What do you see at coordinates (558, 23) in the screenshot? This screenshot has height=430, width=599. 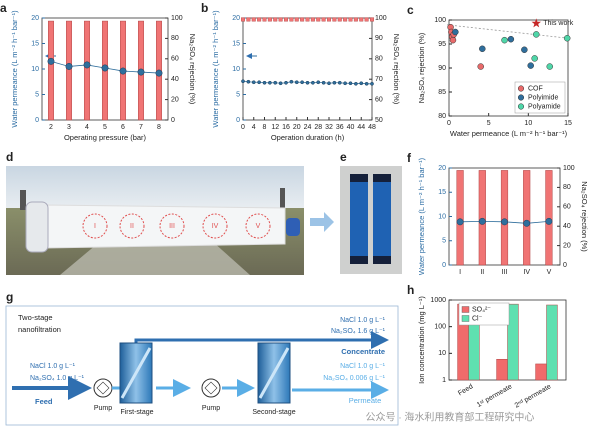 I see `annotation: This work` at bounding box center [558, 23].